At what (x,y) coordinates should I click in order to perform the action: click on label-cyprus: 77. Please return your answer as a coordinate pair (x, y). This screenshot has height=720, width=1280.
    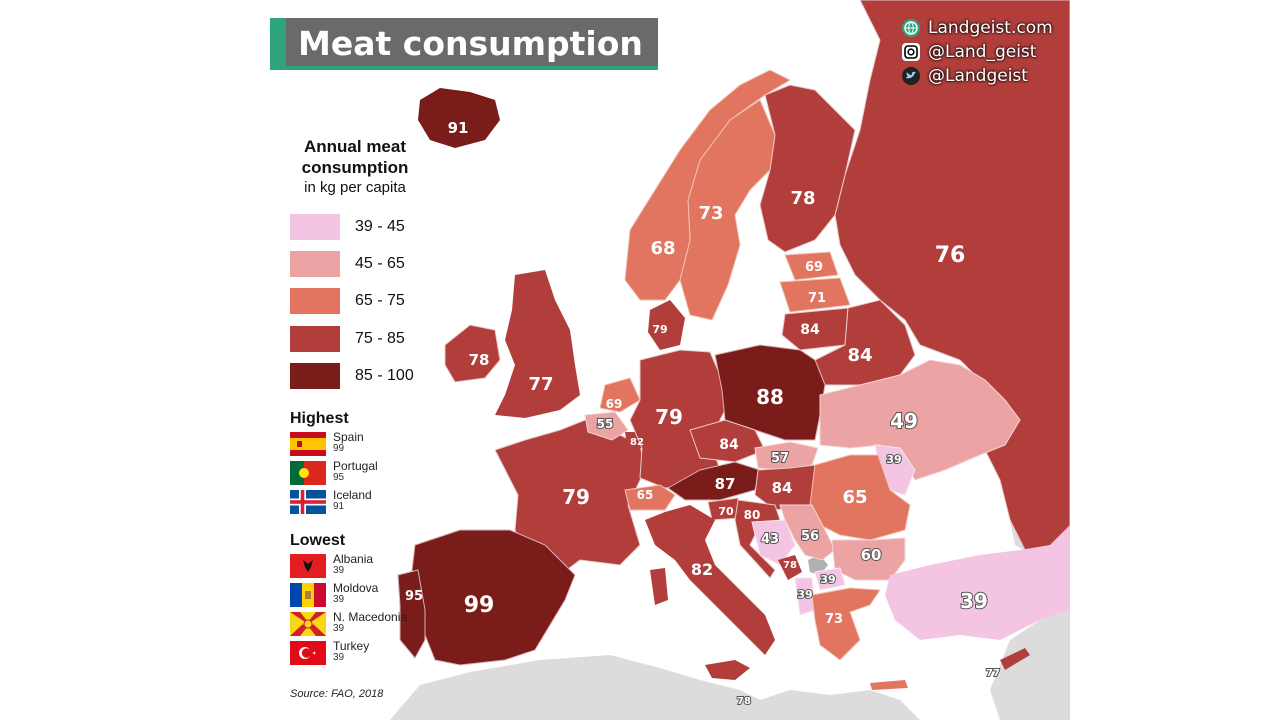
    Looking at the image, I should click on (993, 673).